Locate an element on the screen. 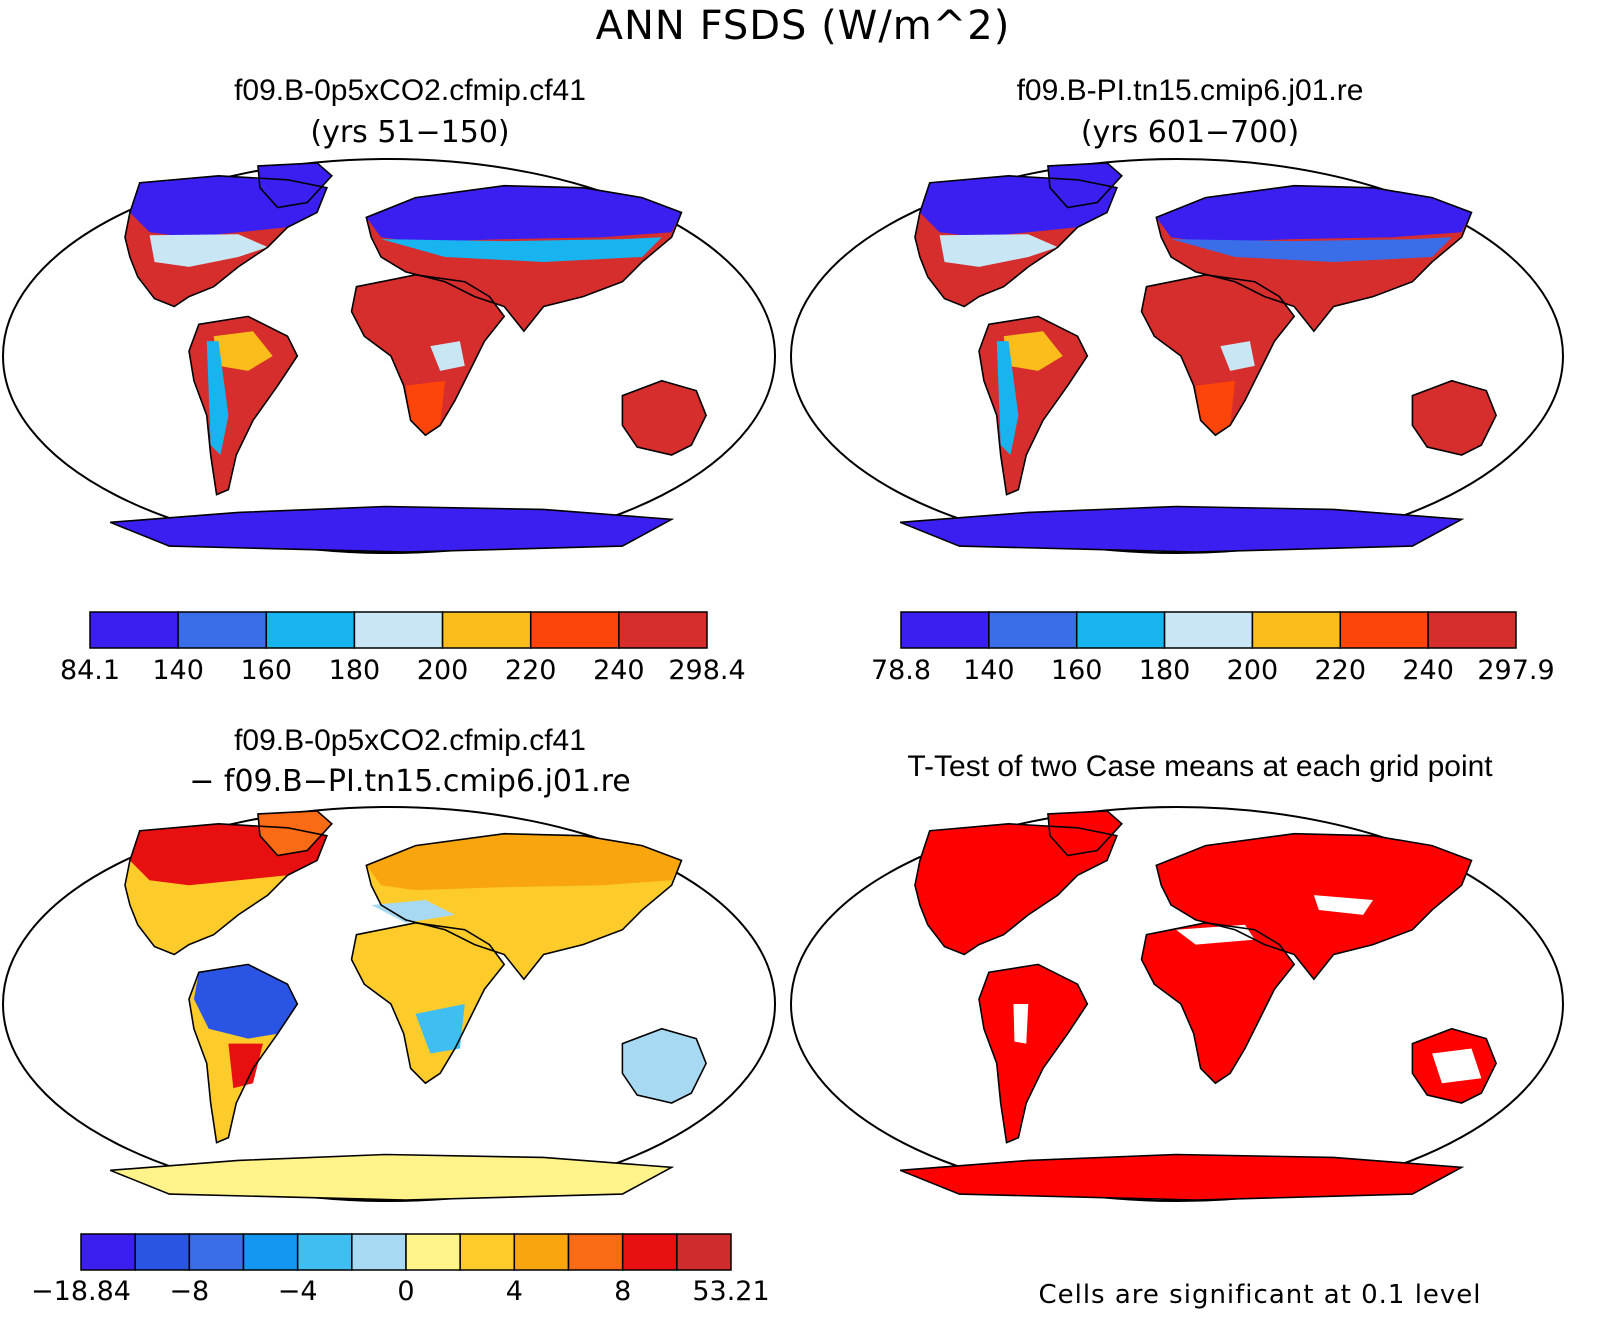 The image size is (1606, 1327). panel-1-subtitle: (yrs 51−150) is located at coordinates (410, 132).